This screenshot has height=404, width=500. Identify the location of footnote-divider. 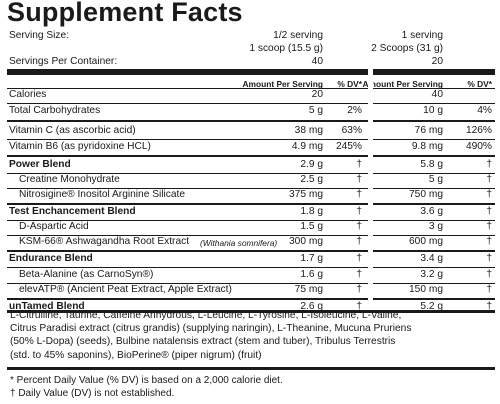
(251, 368).